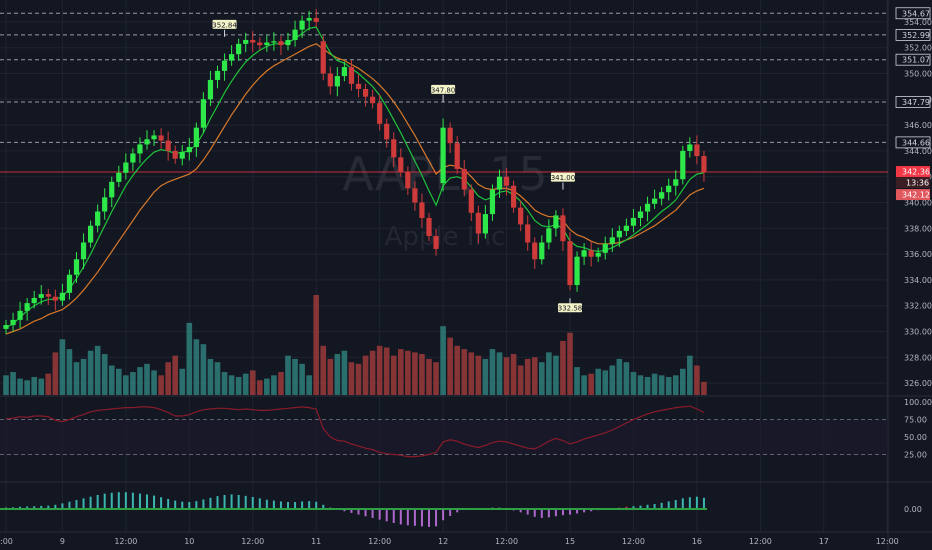  I want to click on price-level-label: 347.79, so click(916, 102).